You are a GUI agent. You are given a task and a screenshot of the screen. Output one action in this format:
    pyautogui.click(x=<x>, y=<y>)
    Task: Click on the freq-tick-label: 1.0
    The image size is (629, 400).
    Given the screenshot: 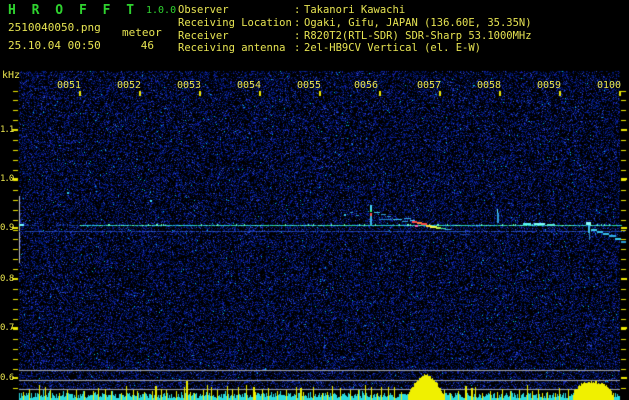 What is the action you would take?
    pyautogui.click(x=7, y=179)
    